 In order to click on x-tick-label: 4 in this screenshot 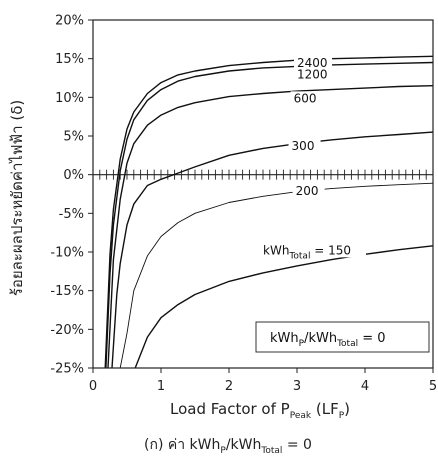, I will do `click(365, 386)`.